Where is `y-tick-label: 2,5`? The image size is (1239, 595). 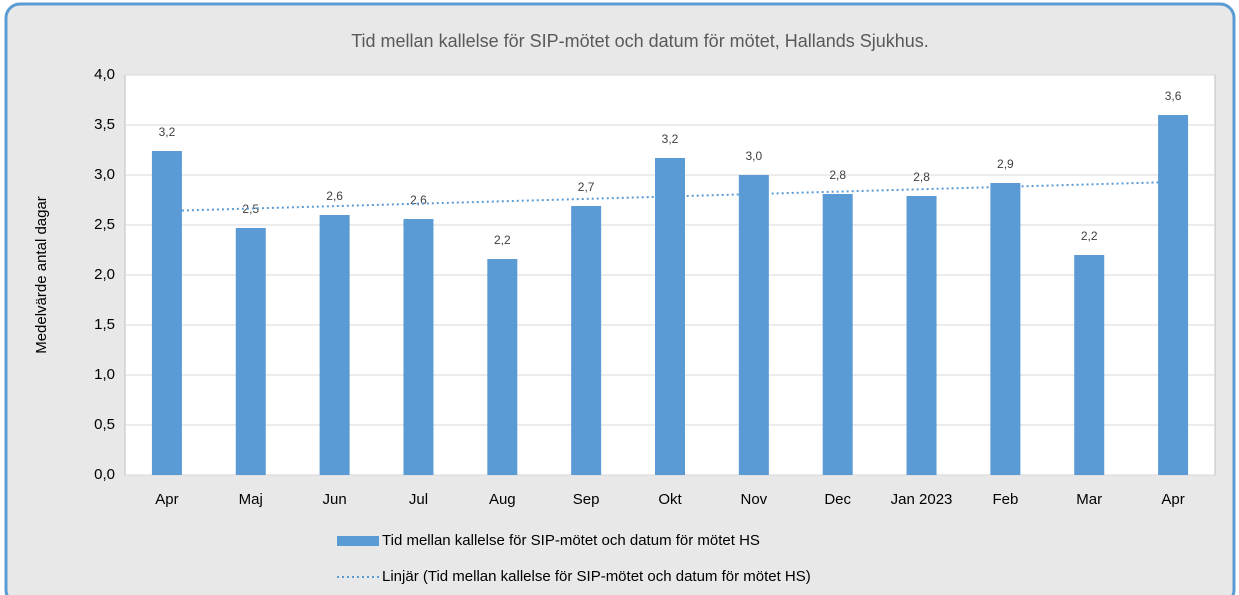
y-tick-label: 2,5 is located at coordinates (104, 224).